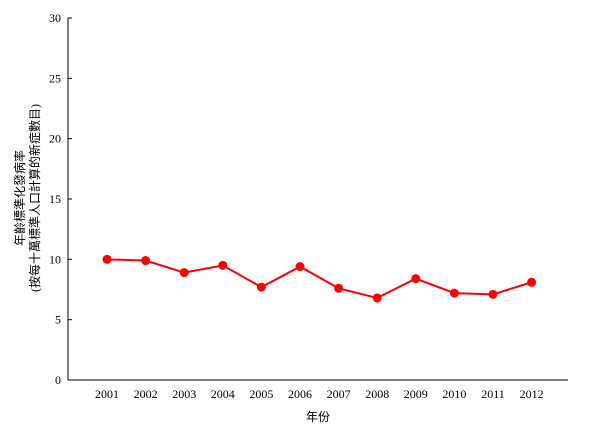 The height and width of the screenshot is (447, 589). I want to click on series-line, so click(319, 279).